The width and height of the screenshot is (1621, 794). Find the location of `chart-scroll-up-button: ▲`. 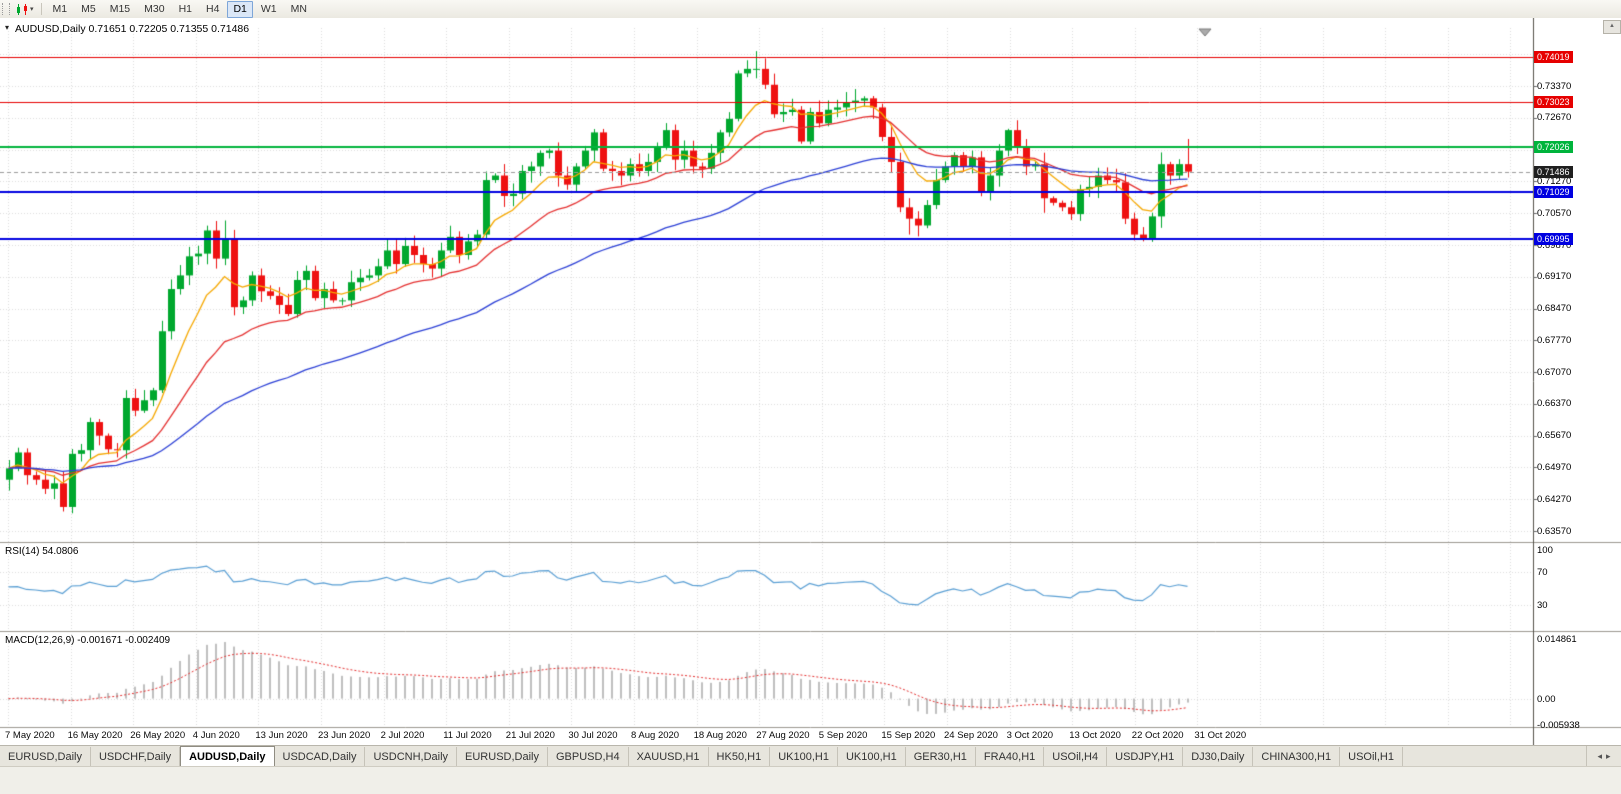

chart-scroll-up-button: ▲ is located at coordinates (1612, 27).